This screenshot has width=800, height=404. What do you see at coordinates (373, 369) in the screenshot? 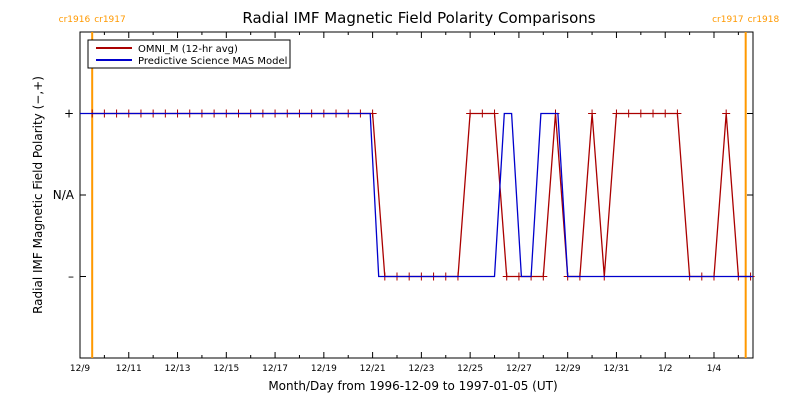
I see `x-tick-label: 12/21` at bounding box center [373, 369].